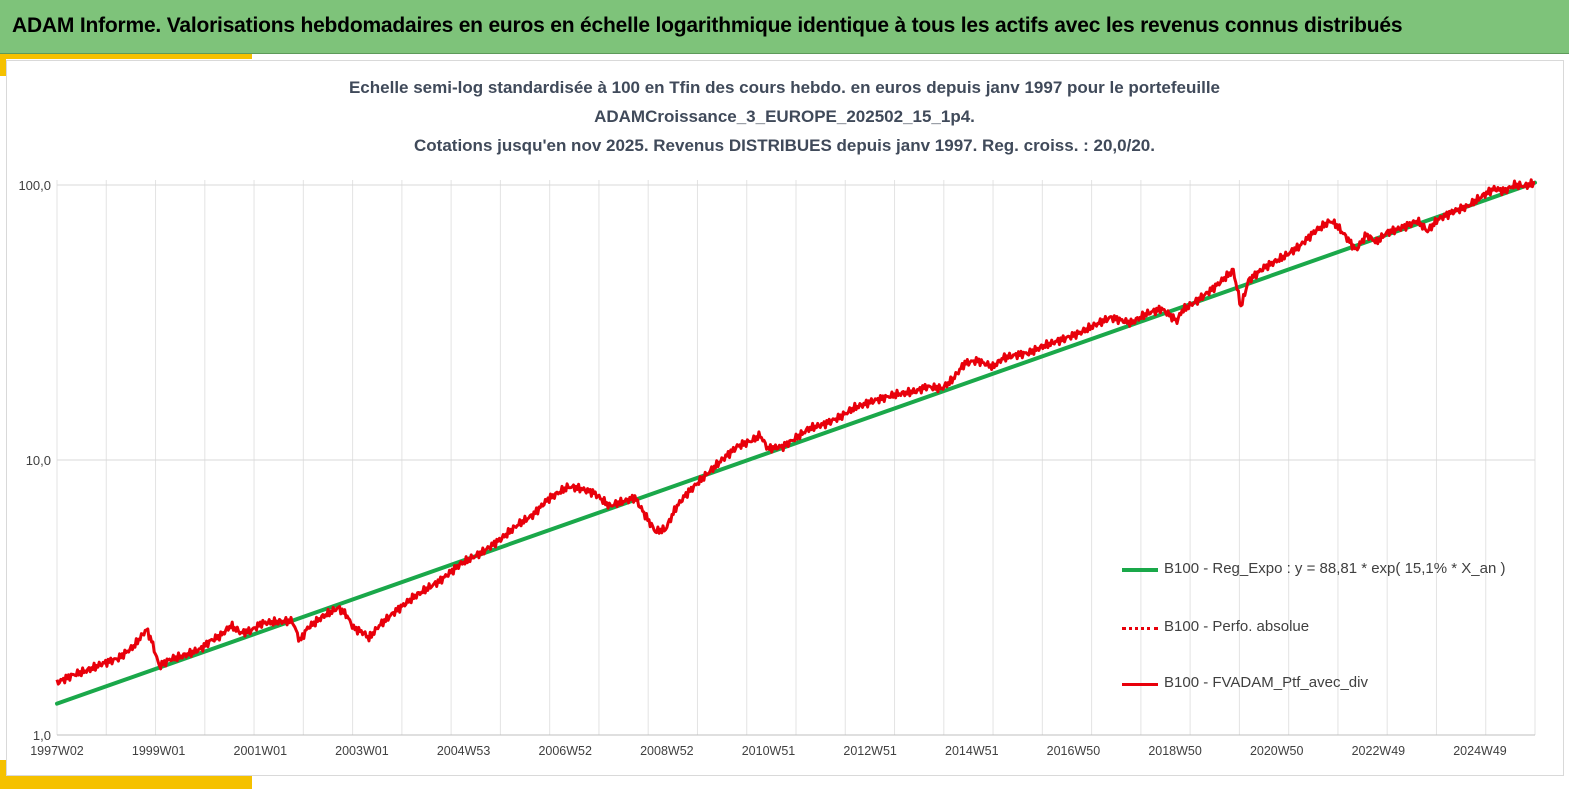 This screenshot has height=789, width=1569. What do you see at coordinates (1140, 570) in the screenshot?
I see `legend-swatch-regression` at bounding box center [1140, 570].